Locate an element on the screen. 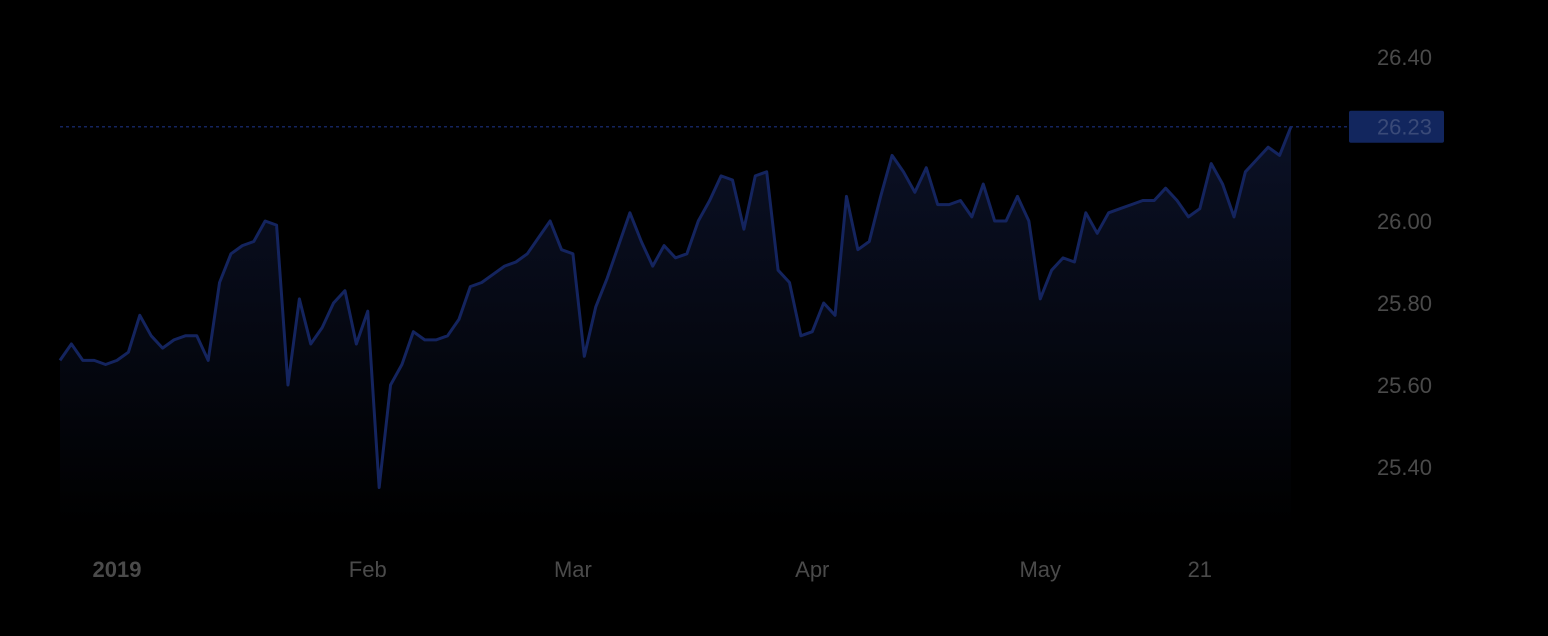 Image resolution: width=1548 pixels, height=636 pixels. y-tick-label: 25.80 is located at coordinates (1404, 303).